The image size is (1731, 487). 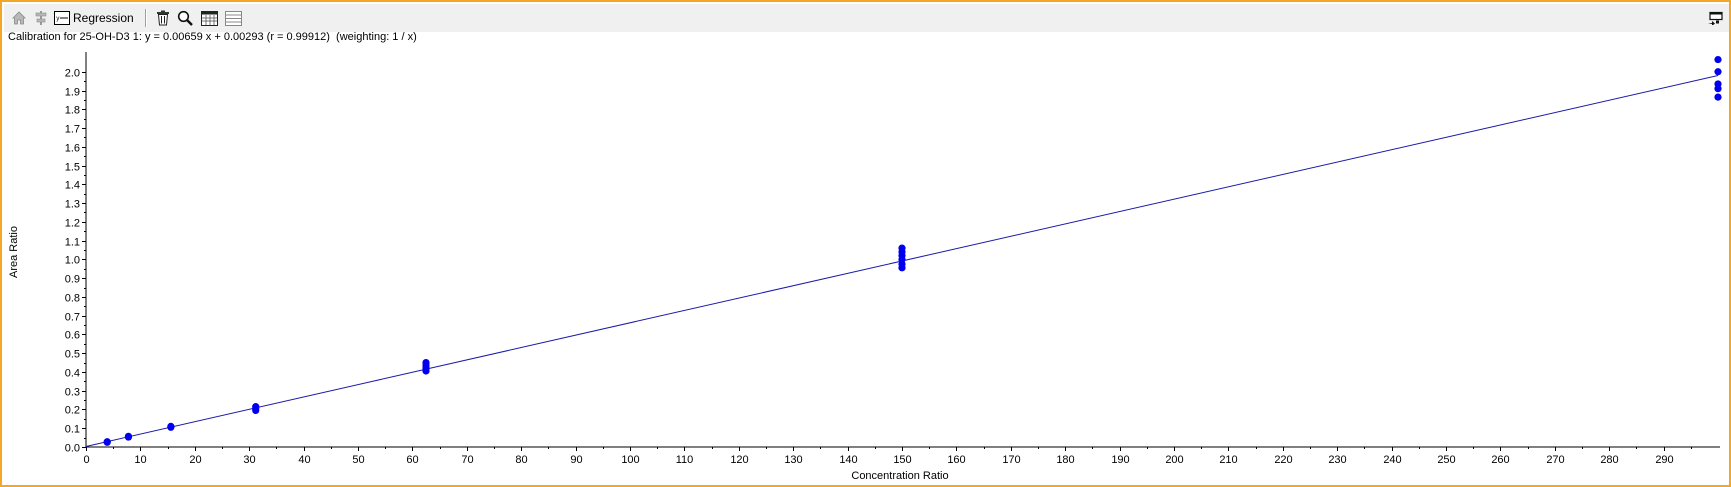 What do you see at coordinates (739, 460) in the screenshot?
I see `x-tick-label: 120` at bounding box center [739, 460].